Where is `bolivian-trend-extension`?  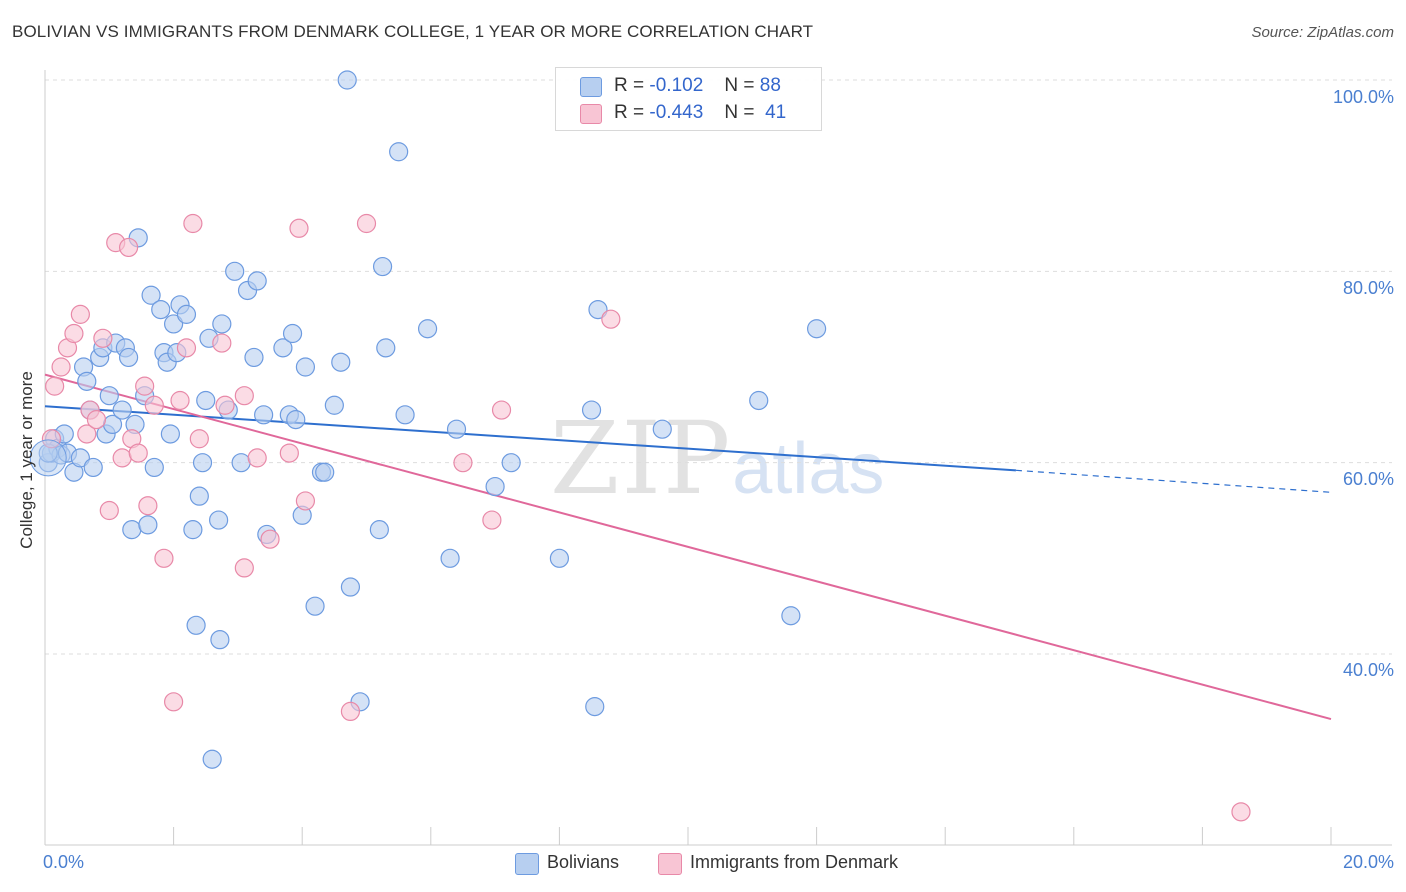 bolivian-trend-extension is located at coordinates (1173, 481).